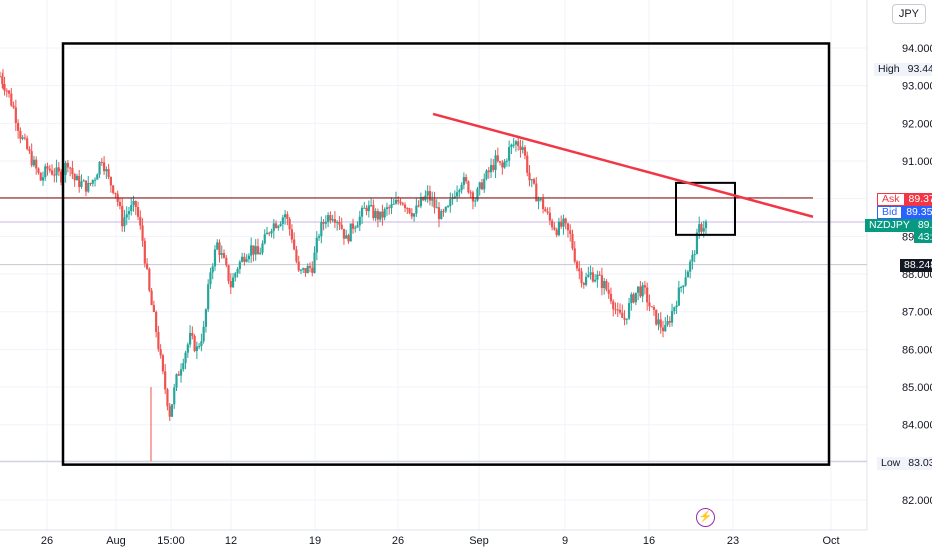 The width and height of the screenshot is (932, 550). I want to click on x-tick-label: Sep, so click(479, 541).